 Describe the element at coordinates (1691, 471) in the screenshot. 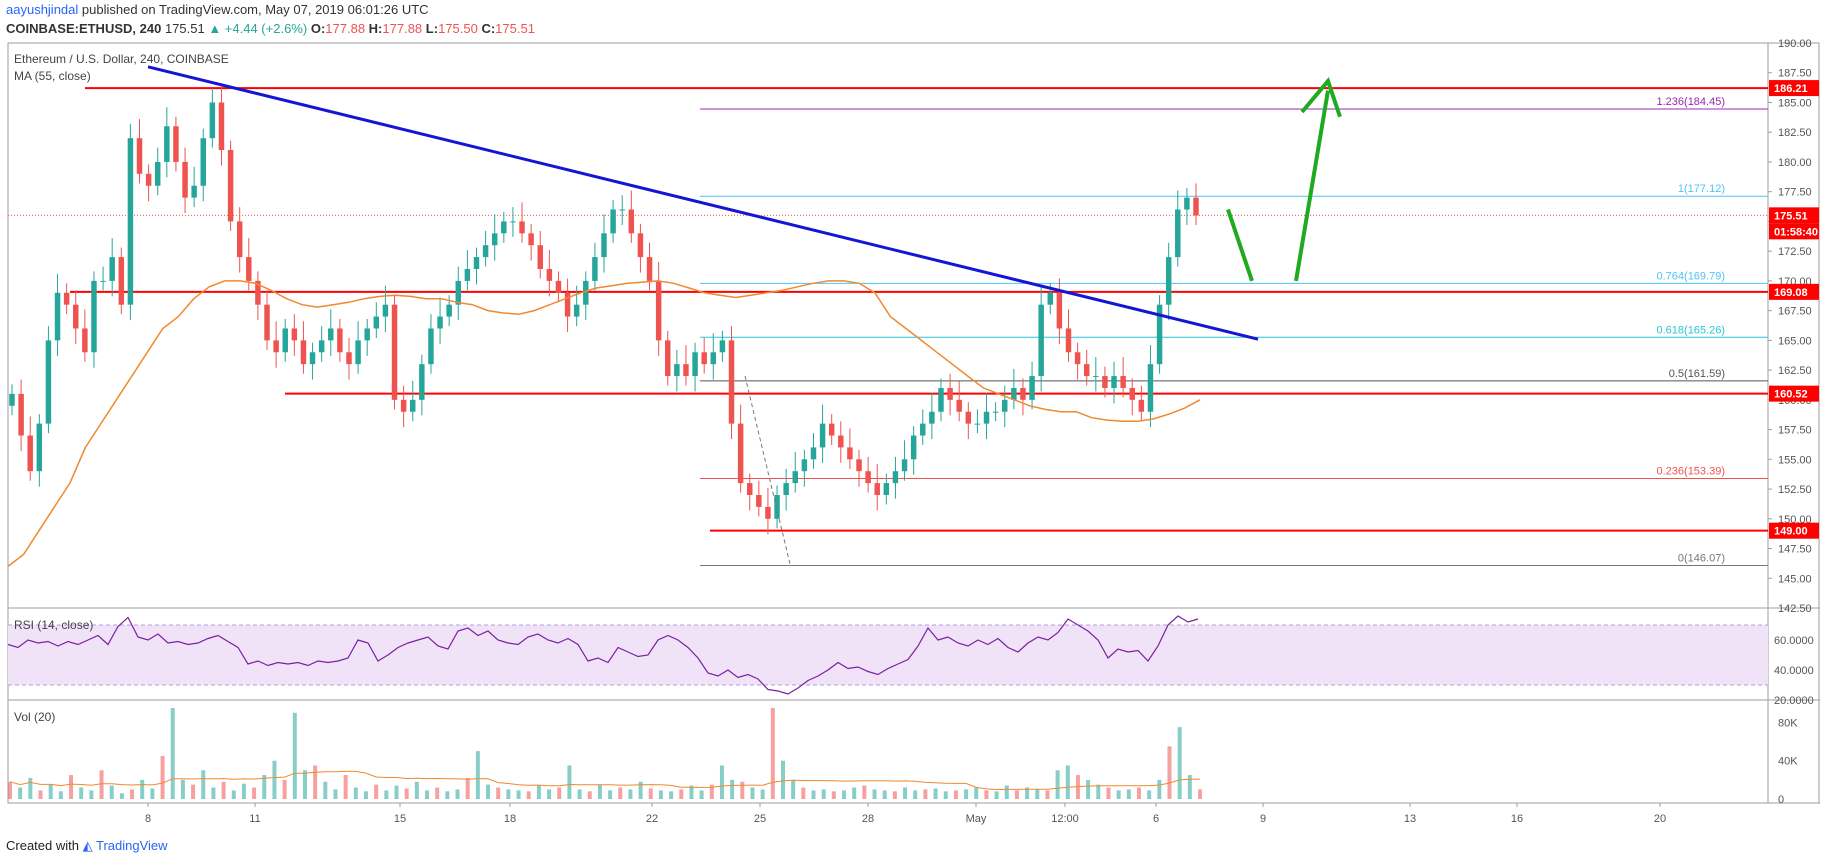

I see `fib-level-label: 0.236(153.39)` at that location.